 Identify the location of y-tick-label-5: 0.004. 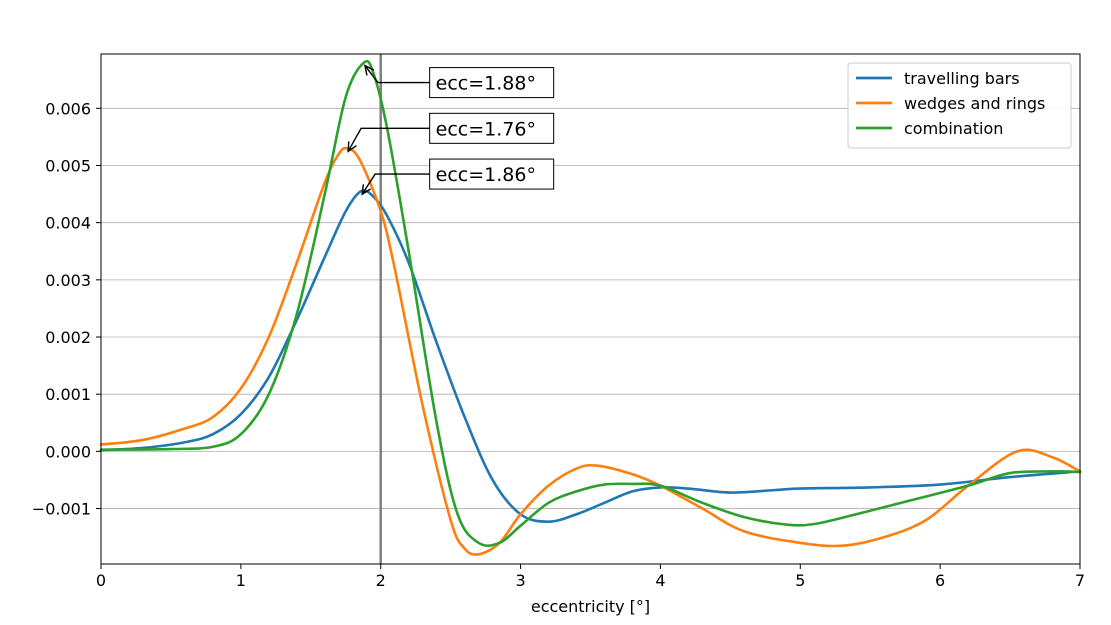
(68, 223).